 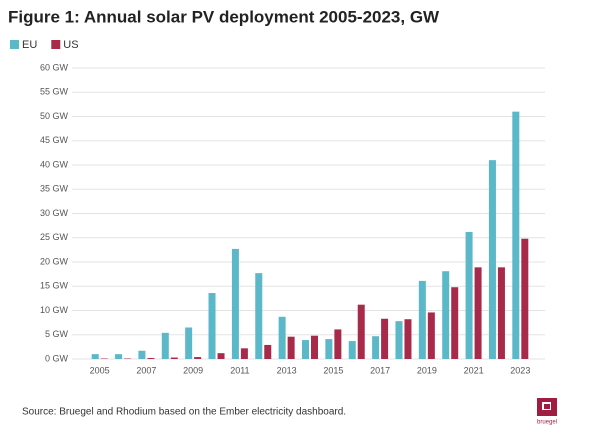 What do you see at coordinates (54, 189) in the screenshot?
I see `y-tick-label: 35 GW` at bounding box center [54, 189].